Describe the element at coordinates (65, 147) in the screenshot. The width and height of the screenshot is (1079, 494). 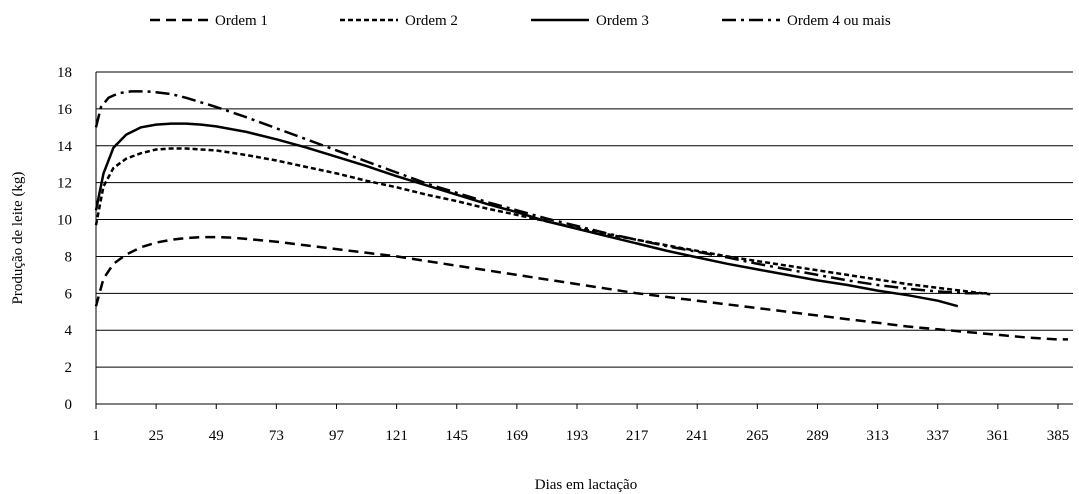
I see `y-tick-label: 14` at that location.